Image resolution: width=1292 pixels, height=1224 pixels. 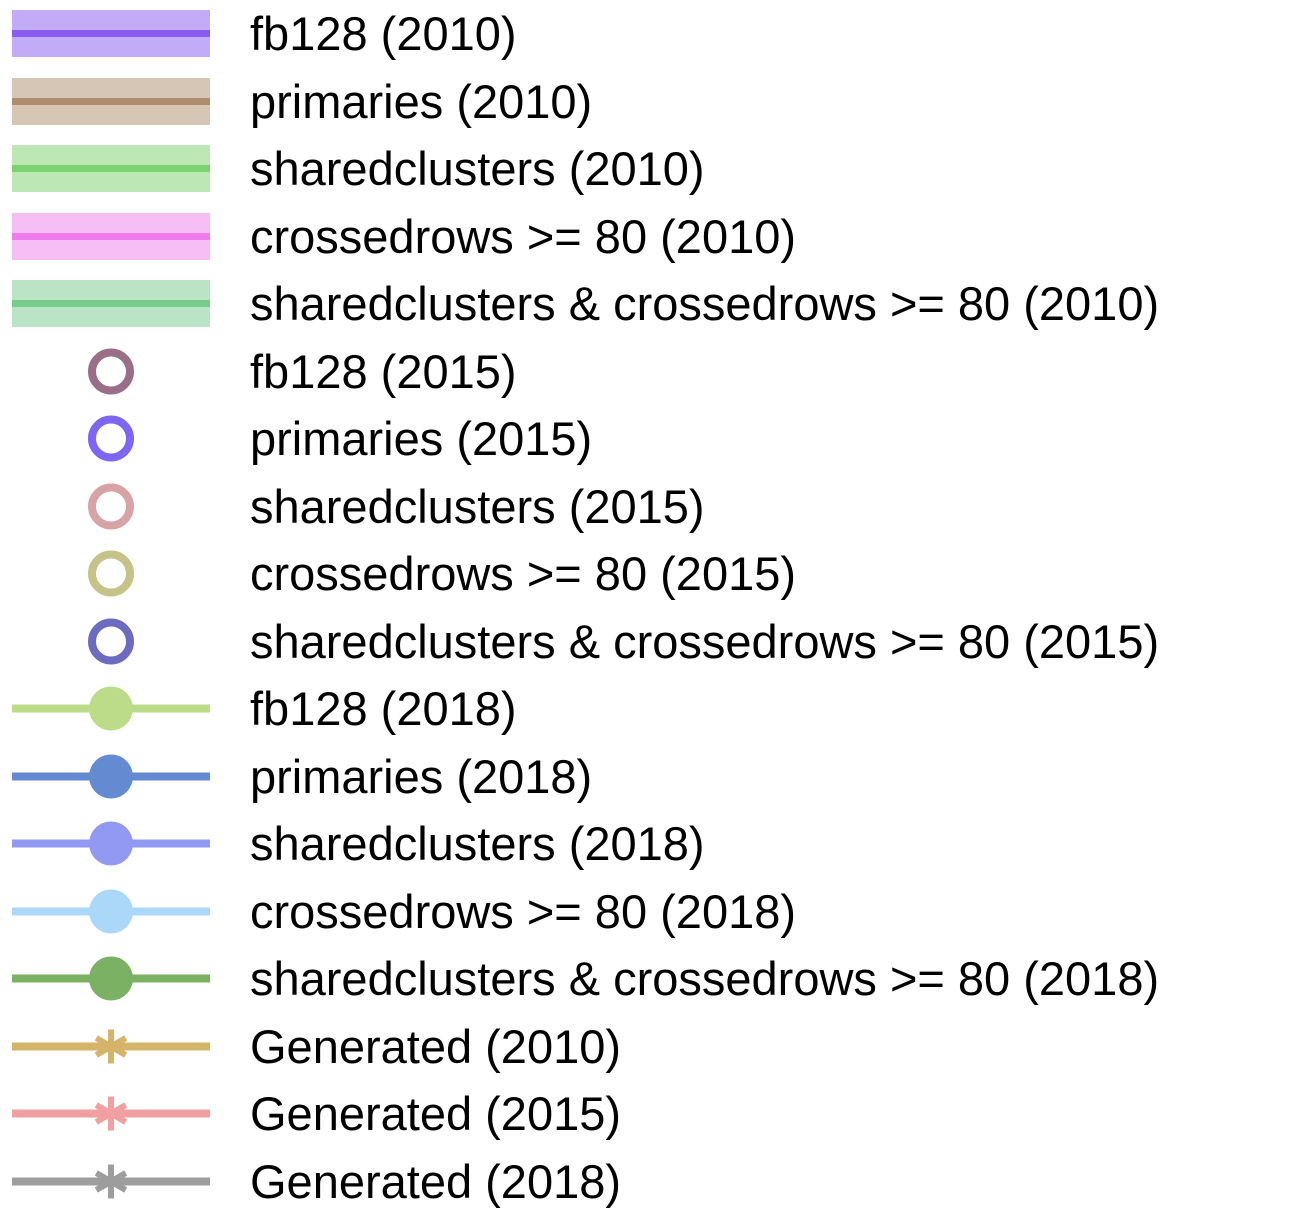 I want to click on legend-entry: sharedclusters (2010), so click(x=646, y=168).